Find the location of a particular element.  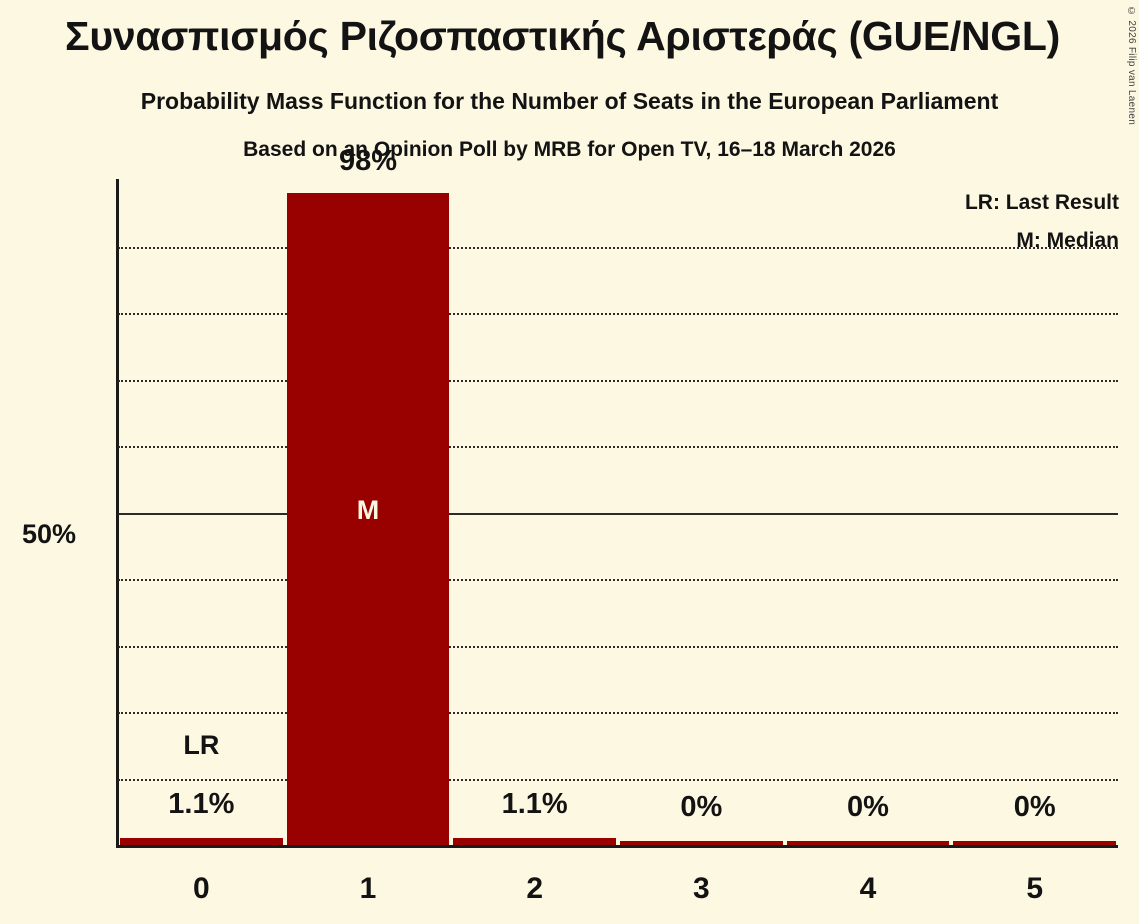

bar-marker-last-result: LR is located at coordinates (201, 744).